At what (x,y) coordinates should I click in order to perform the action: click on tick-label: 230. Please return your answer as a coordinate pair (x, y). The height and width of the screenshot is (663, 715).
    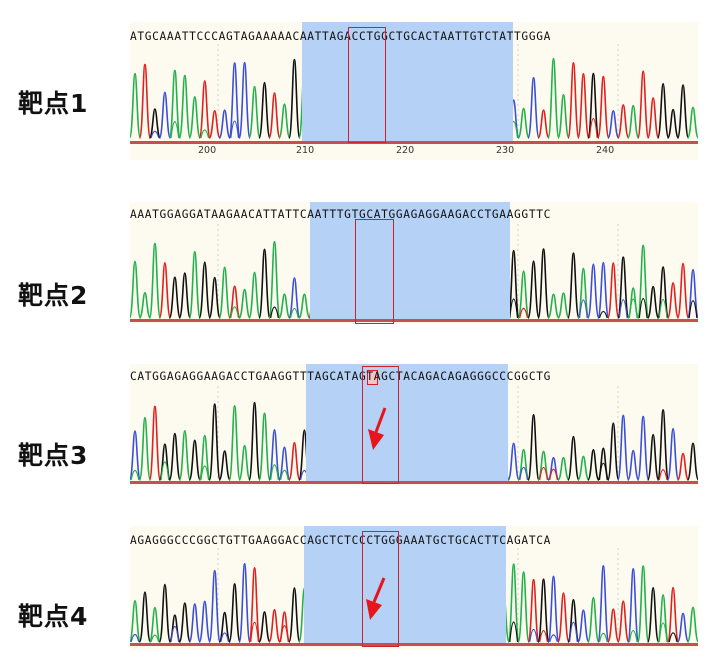
    Looking at the image, I should click on (505, 150).